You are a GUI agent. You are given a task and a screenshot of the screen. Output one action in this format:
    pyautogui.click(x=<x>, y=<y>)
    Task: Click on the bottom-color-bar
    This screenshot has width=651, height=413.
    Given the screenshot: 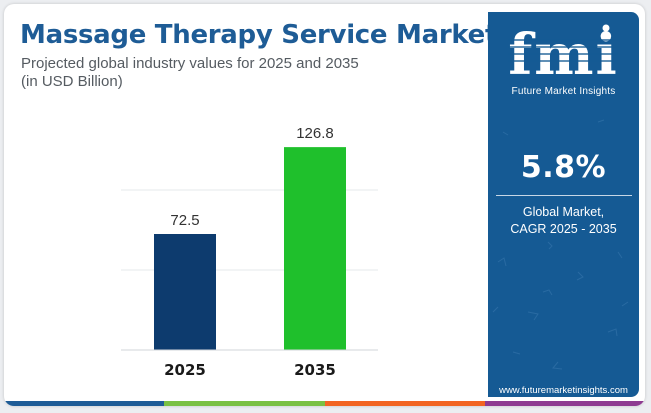 What is the action you would take?
    pyautogui.click(x=324, y=403)
    